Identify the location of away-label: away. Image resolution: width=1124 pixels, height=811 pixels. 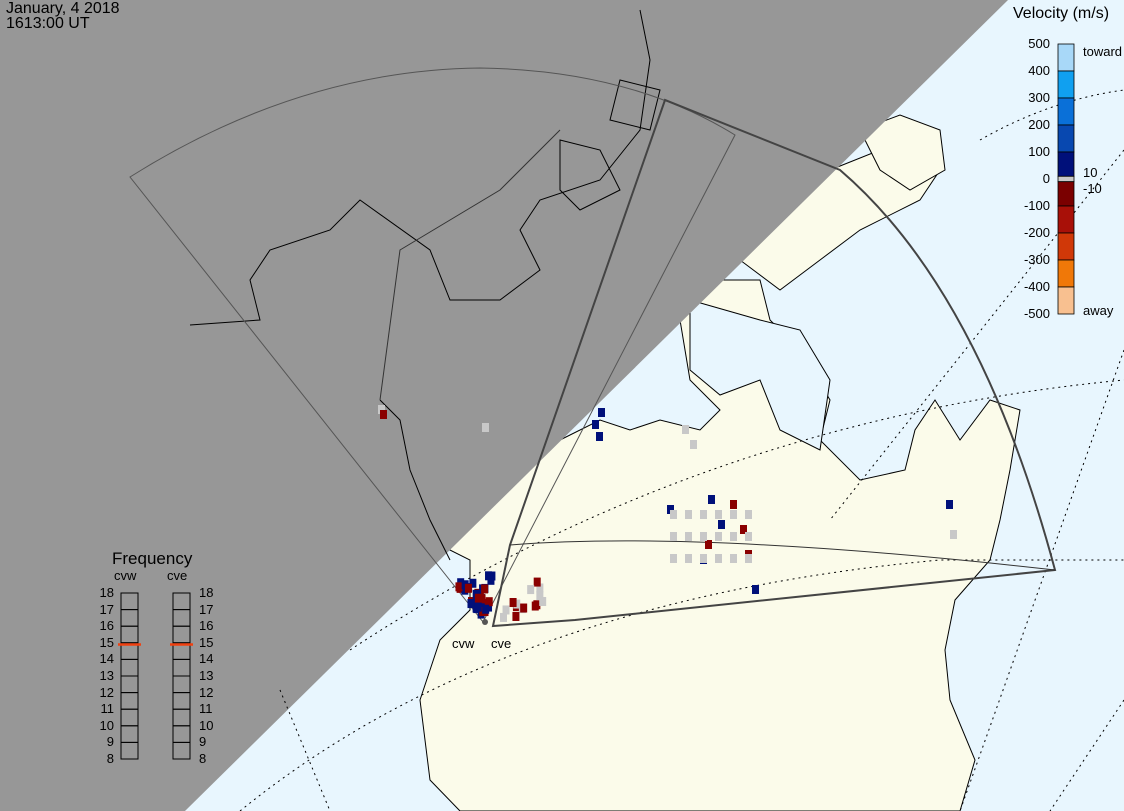
(1098, 310).